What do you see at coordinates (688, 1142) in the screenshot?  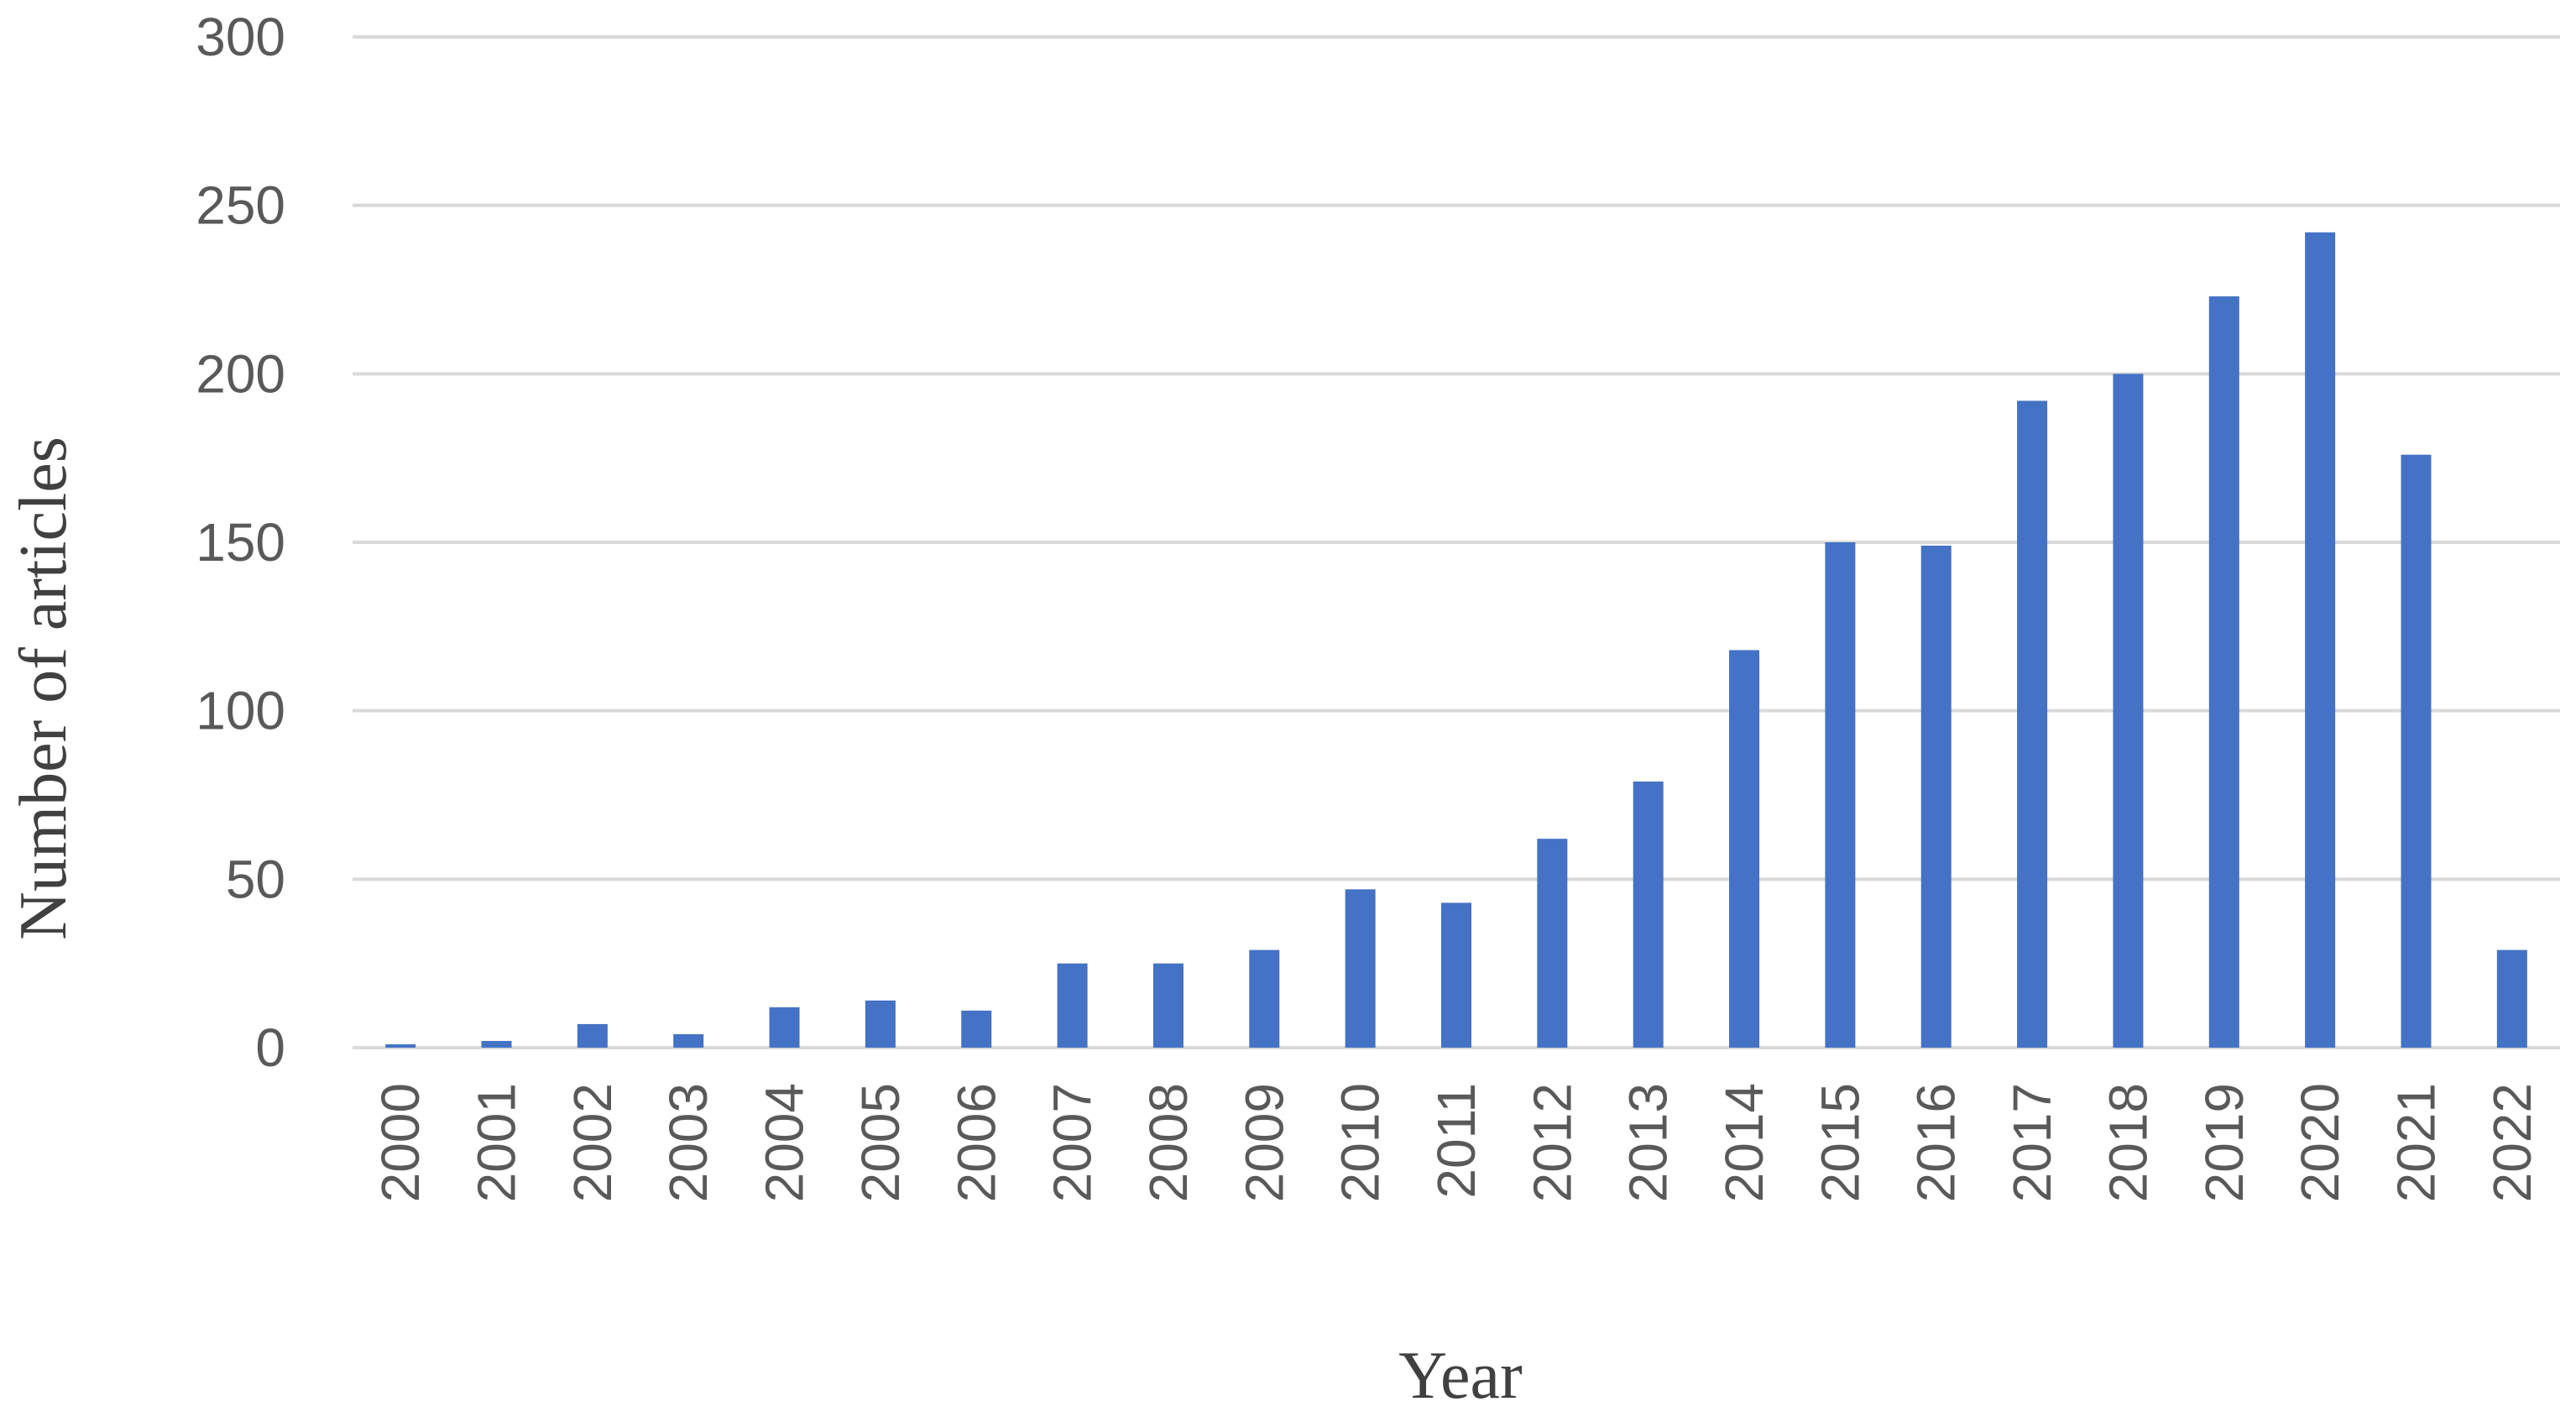 I see `x-tick-label-2003: 2003` at bounding box center [688, 1142].